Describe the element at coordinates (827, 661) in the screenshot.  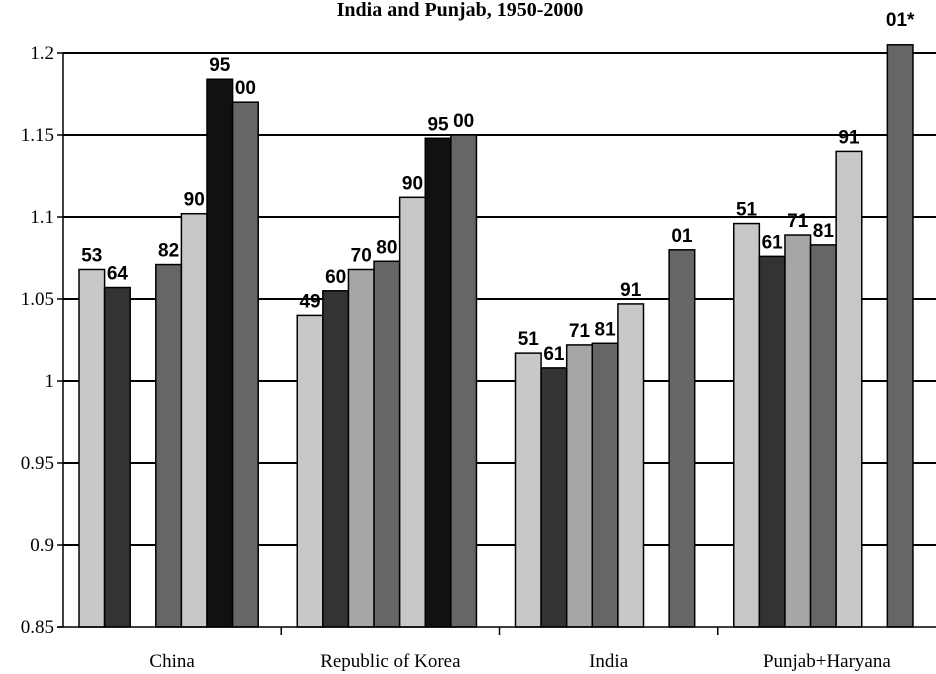
I see `x-category-label: Punjab+Haryana` at that location.